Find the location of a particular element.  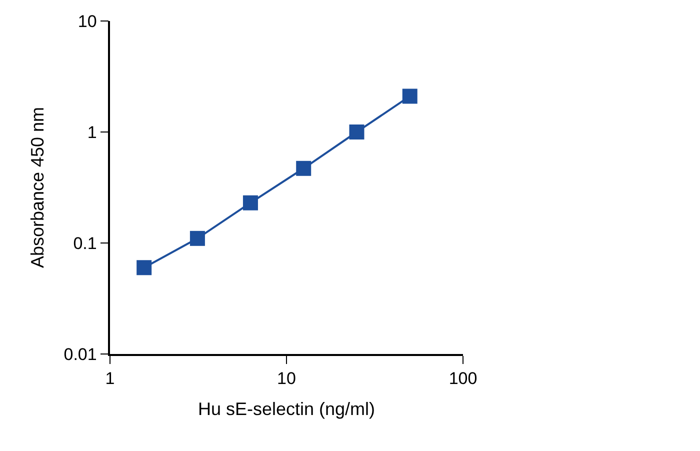

x-axis-title: Hu sE-selectin (ng/ml) is located at coordinates (287, 408).